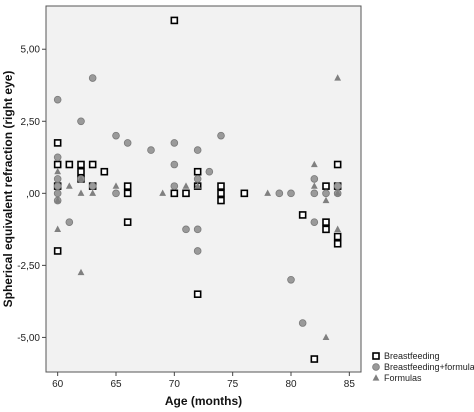 Image resolution: width=474 pixels, height=412 pixels. Describe the element at coordinates (403, 378) in the screenshot. I see `legend-label: Formulas` at that location.